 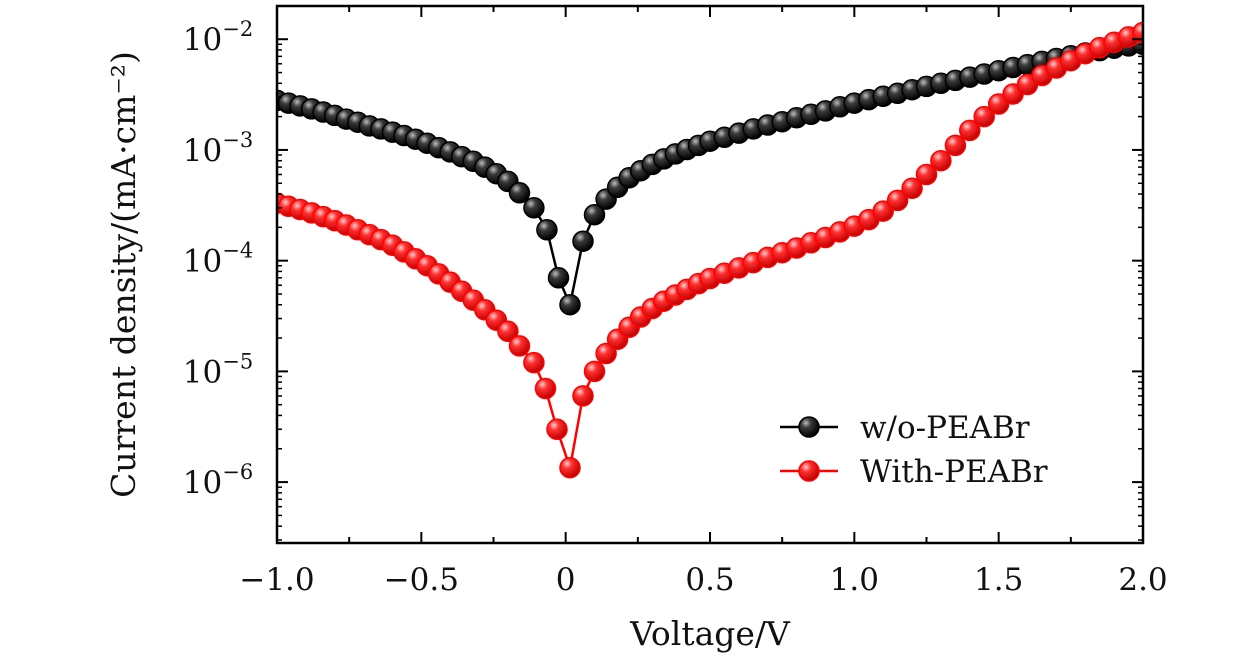 I want to click on x-tick-label: 2.0, so click(x=1142, y=580).